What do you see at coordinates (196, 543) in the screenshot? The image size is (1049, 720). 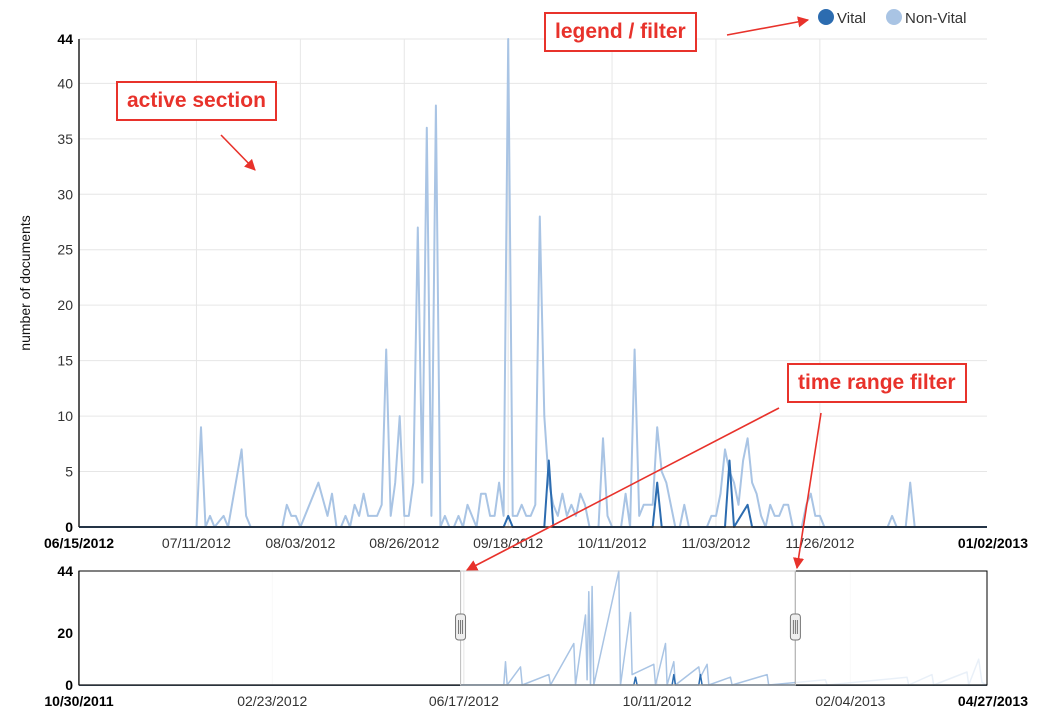 I see `main-xtick-07-11-2012: 07/11/2012` at bounding box center [196, 543].